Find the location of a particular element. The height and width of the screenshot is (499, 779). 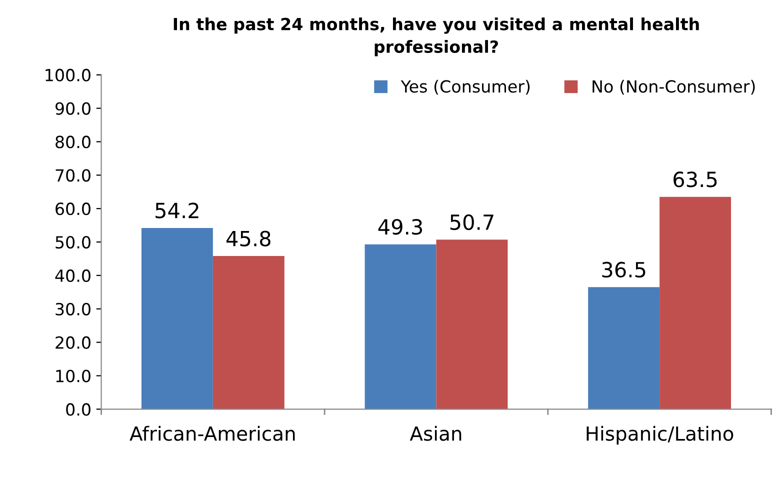

data-label: 45.8 is located at coordinates (248, 238).